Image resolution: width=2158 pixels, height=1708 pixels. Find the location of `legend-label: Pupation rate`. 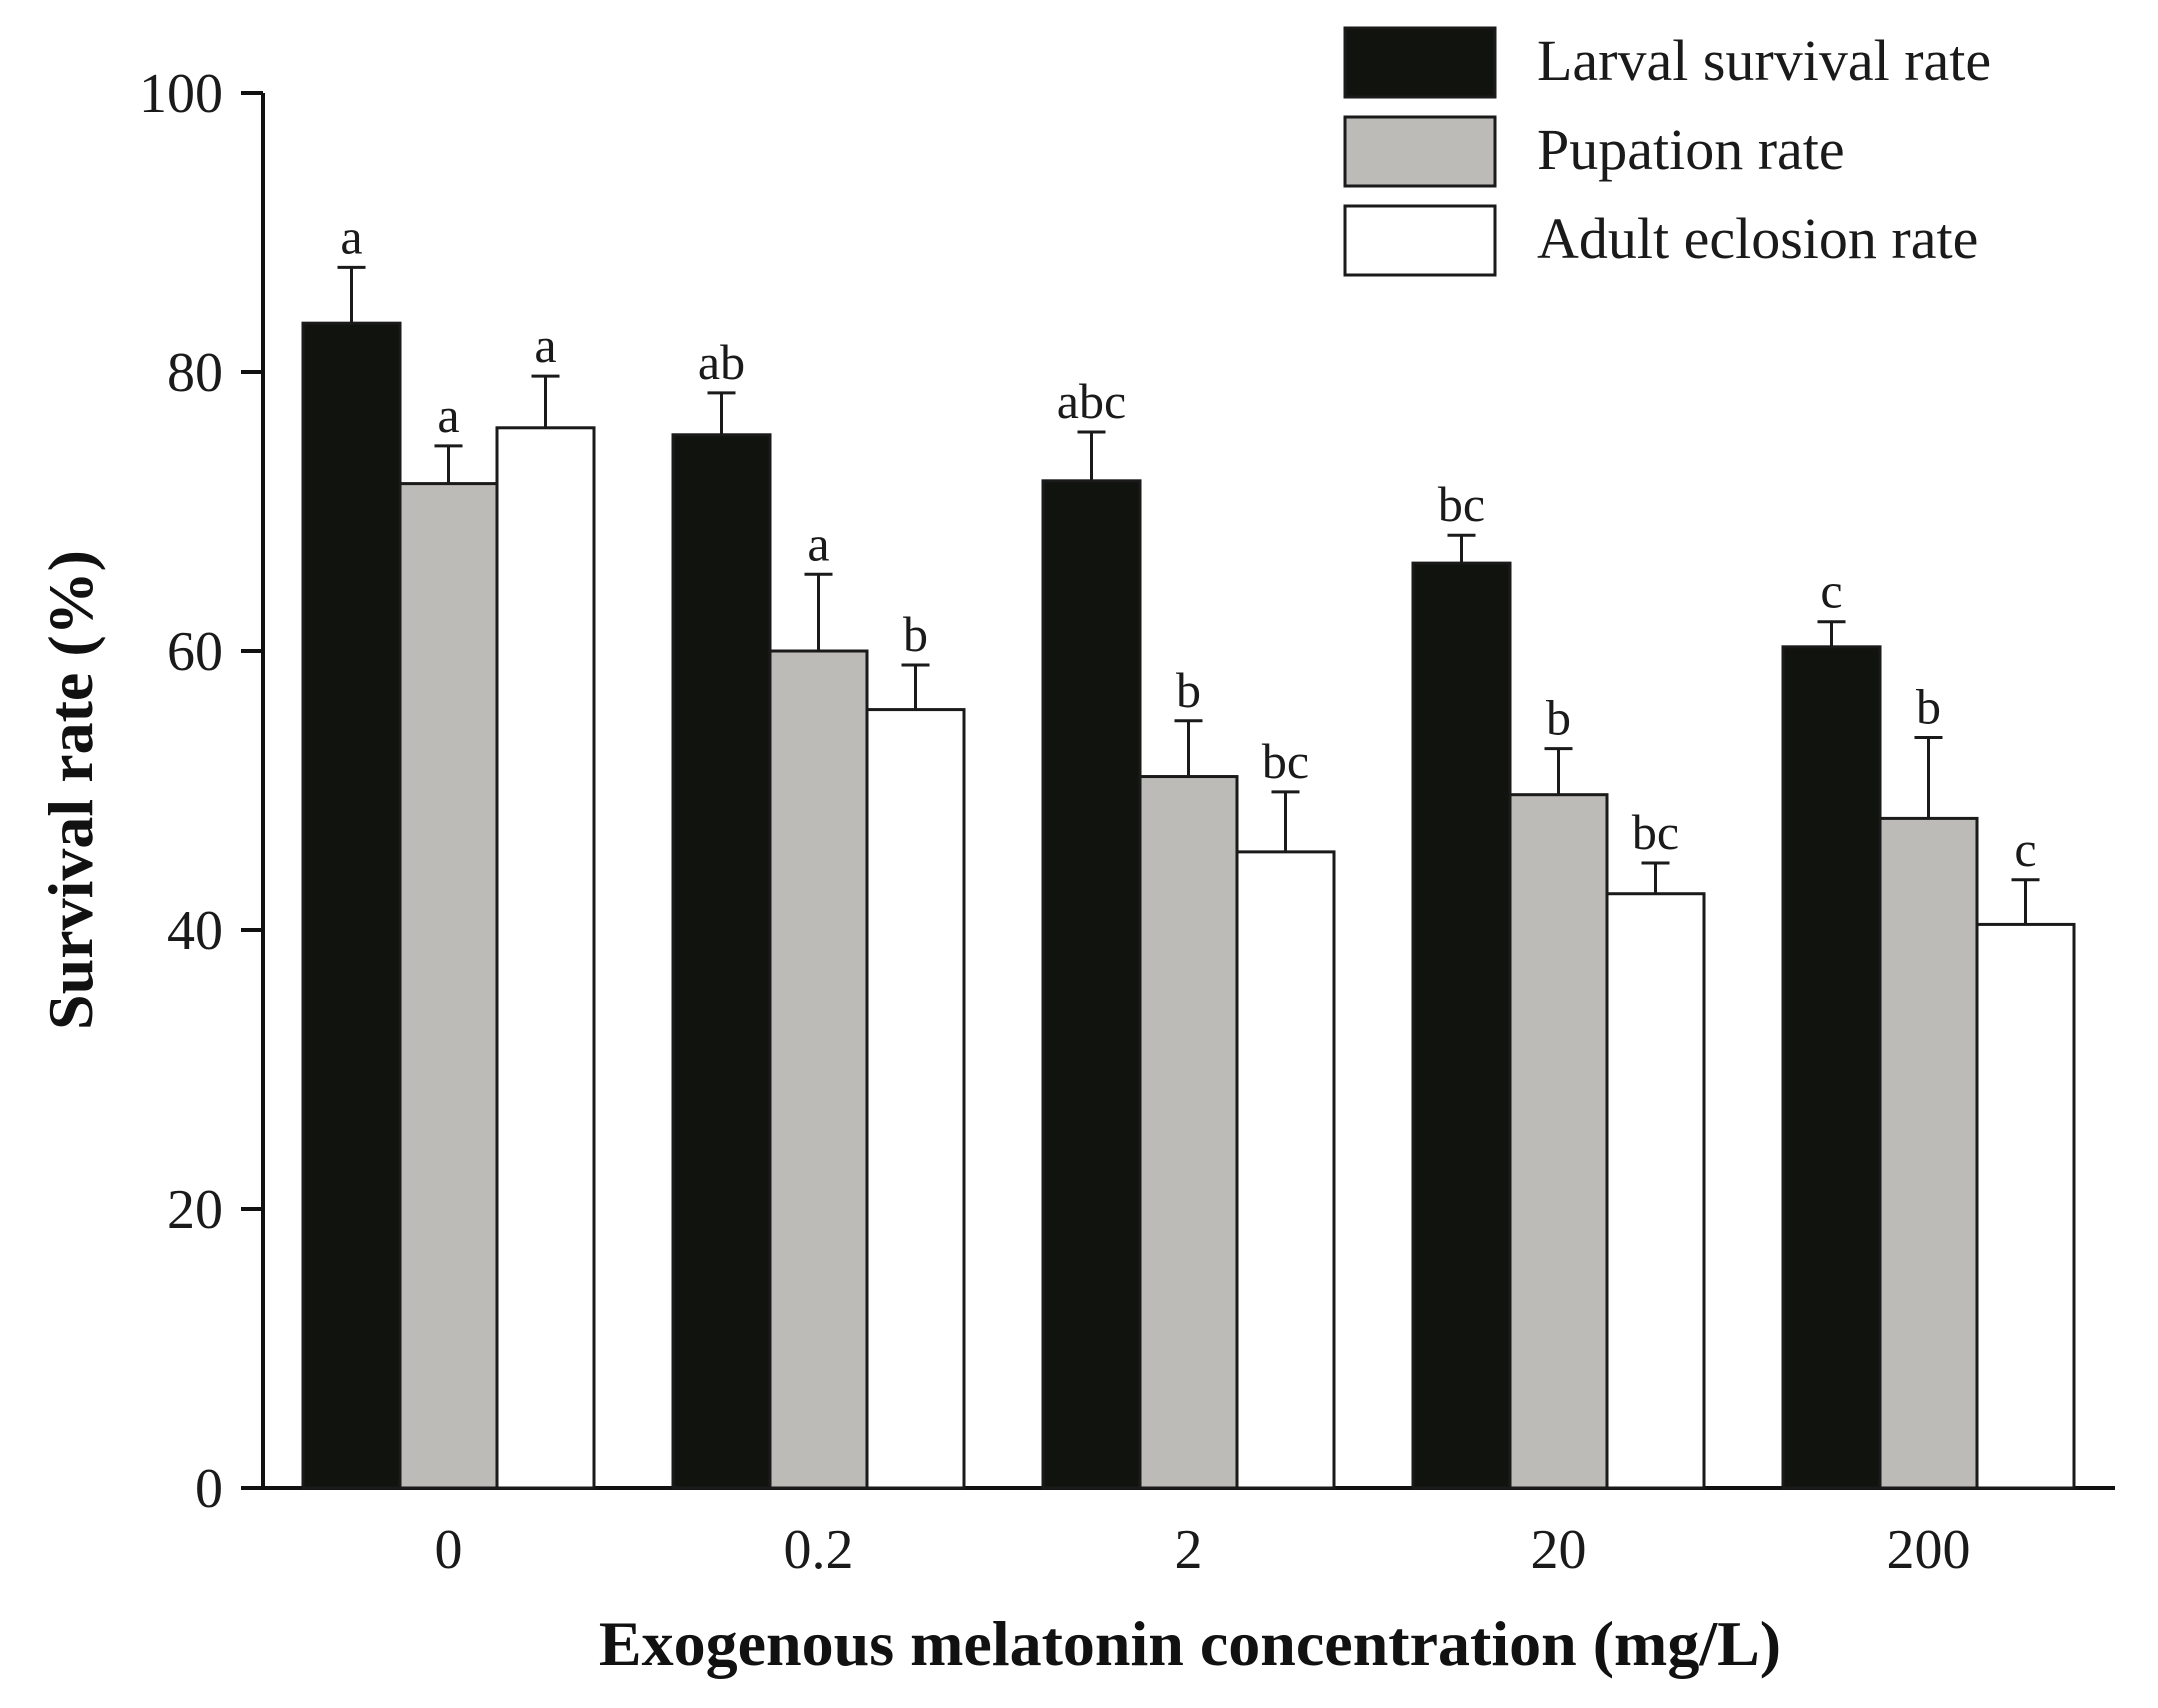

legend-label: Pupation rate is located at coordinates (1691, 149).